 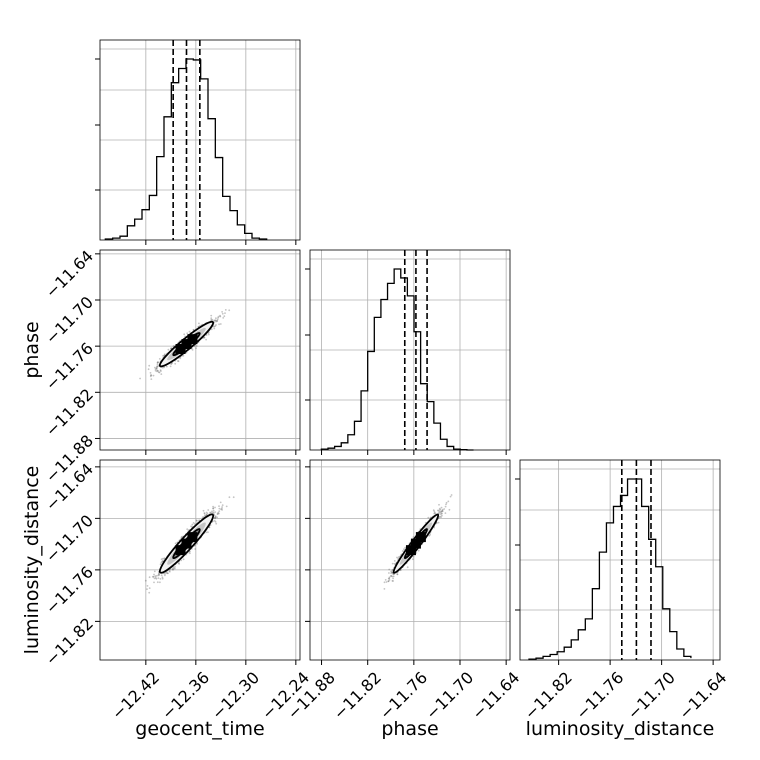 I want to click on x-axis-title-luminosity-distance: luminosity_distance, so click(x=620, y=729).